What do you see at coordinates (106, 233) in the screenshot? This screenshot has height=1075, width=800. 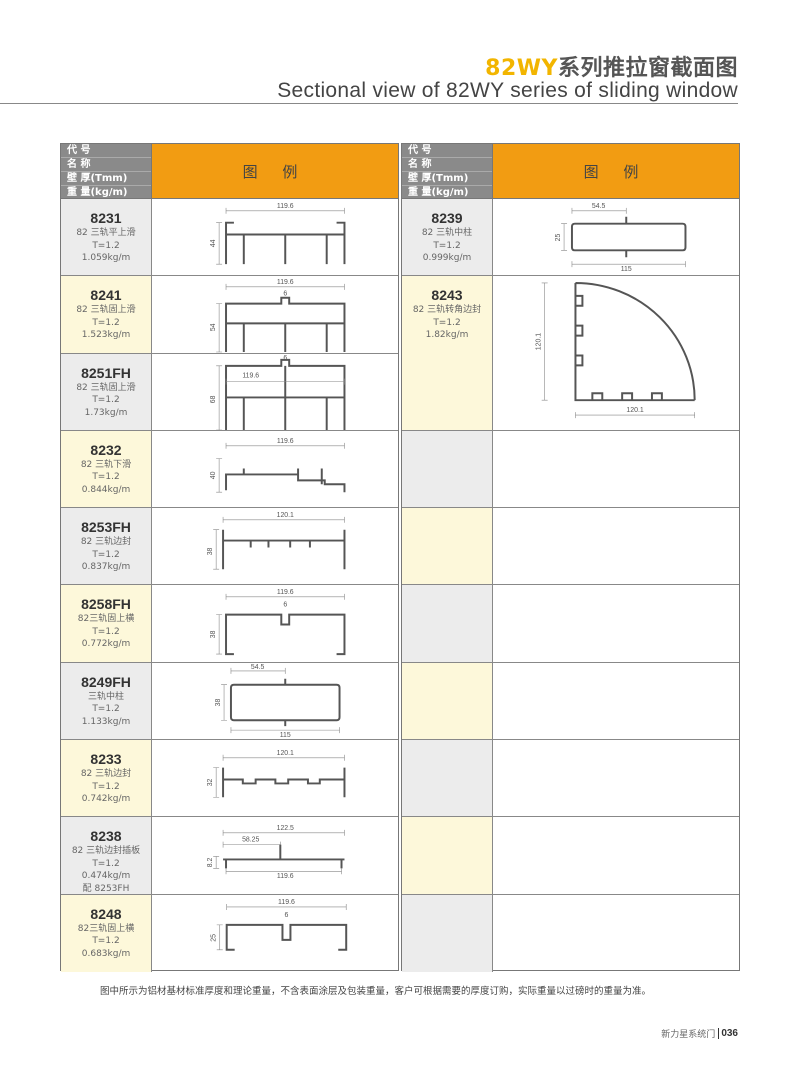 I see `profile-name: 82 三轨平上滑` at bounding box center [106, 233].